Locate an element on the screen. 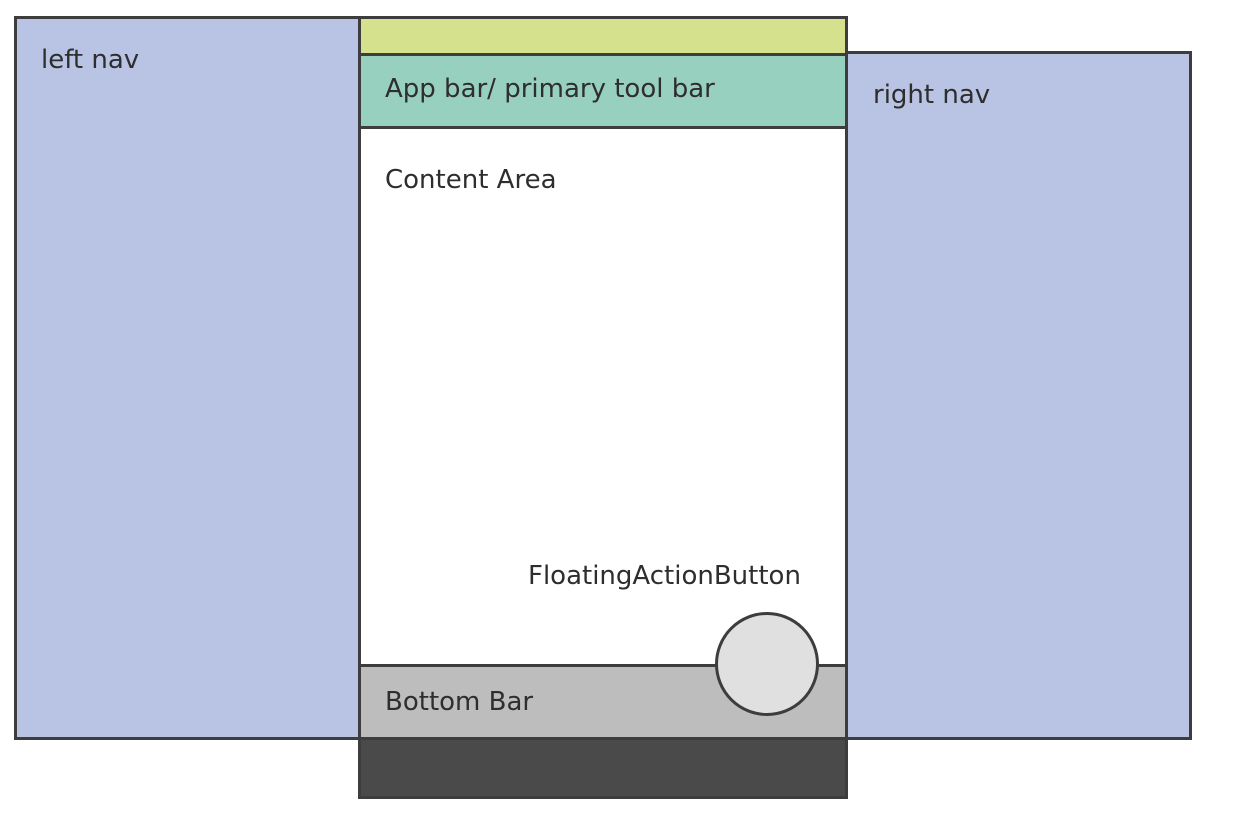 The image size is (1234, 813). app-bar-region: App bar/ primary tool bar is located at coordinates (603, 91).